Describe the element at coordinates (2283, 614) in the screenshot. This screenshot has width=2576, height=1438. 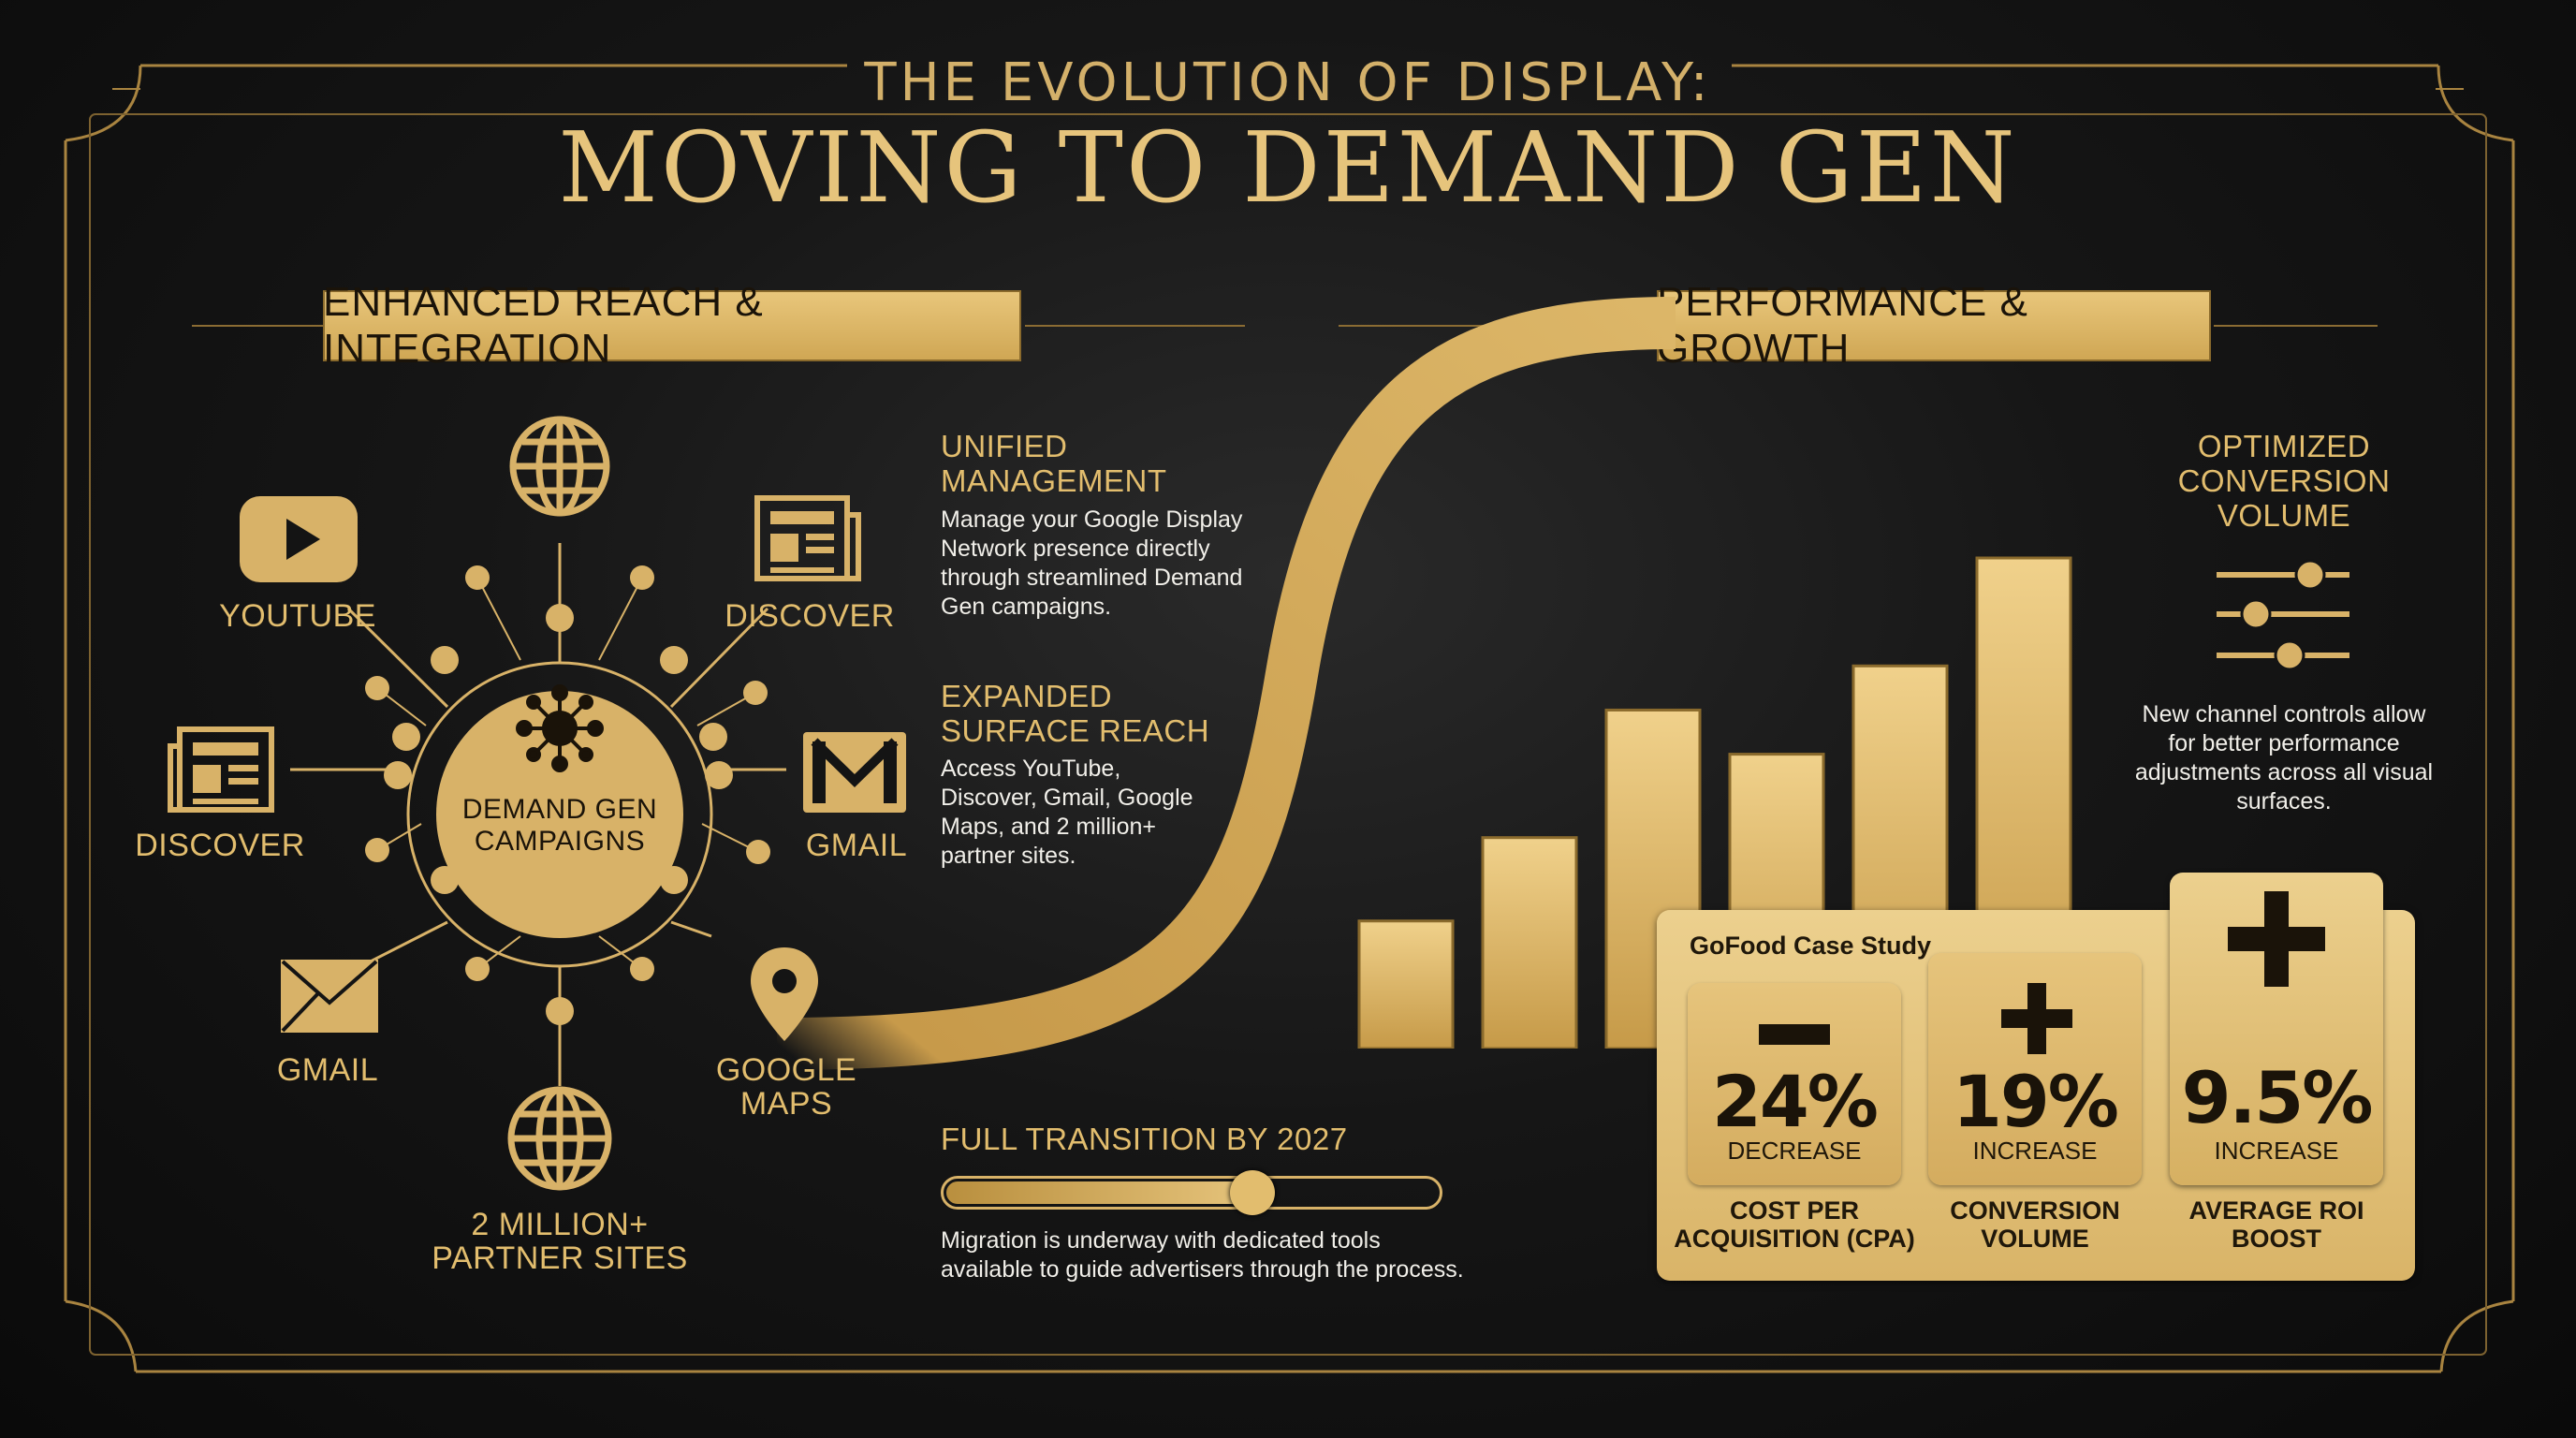
I see `sliders-icon` at that location.